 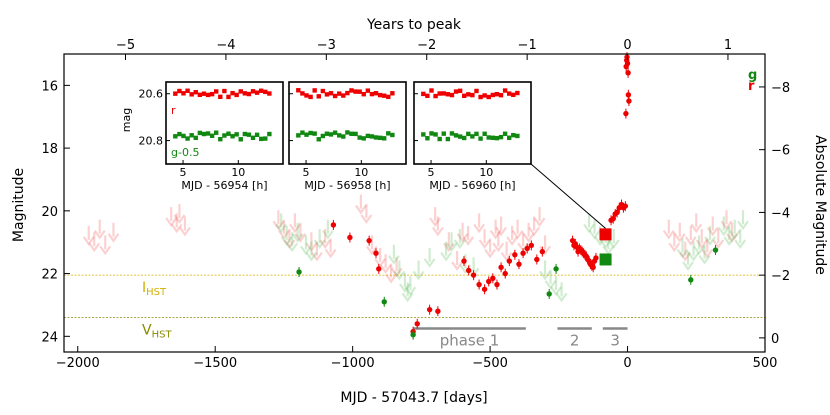 I want to click on reference-line-label: VHST, so click(x=157, y=331).